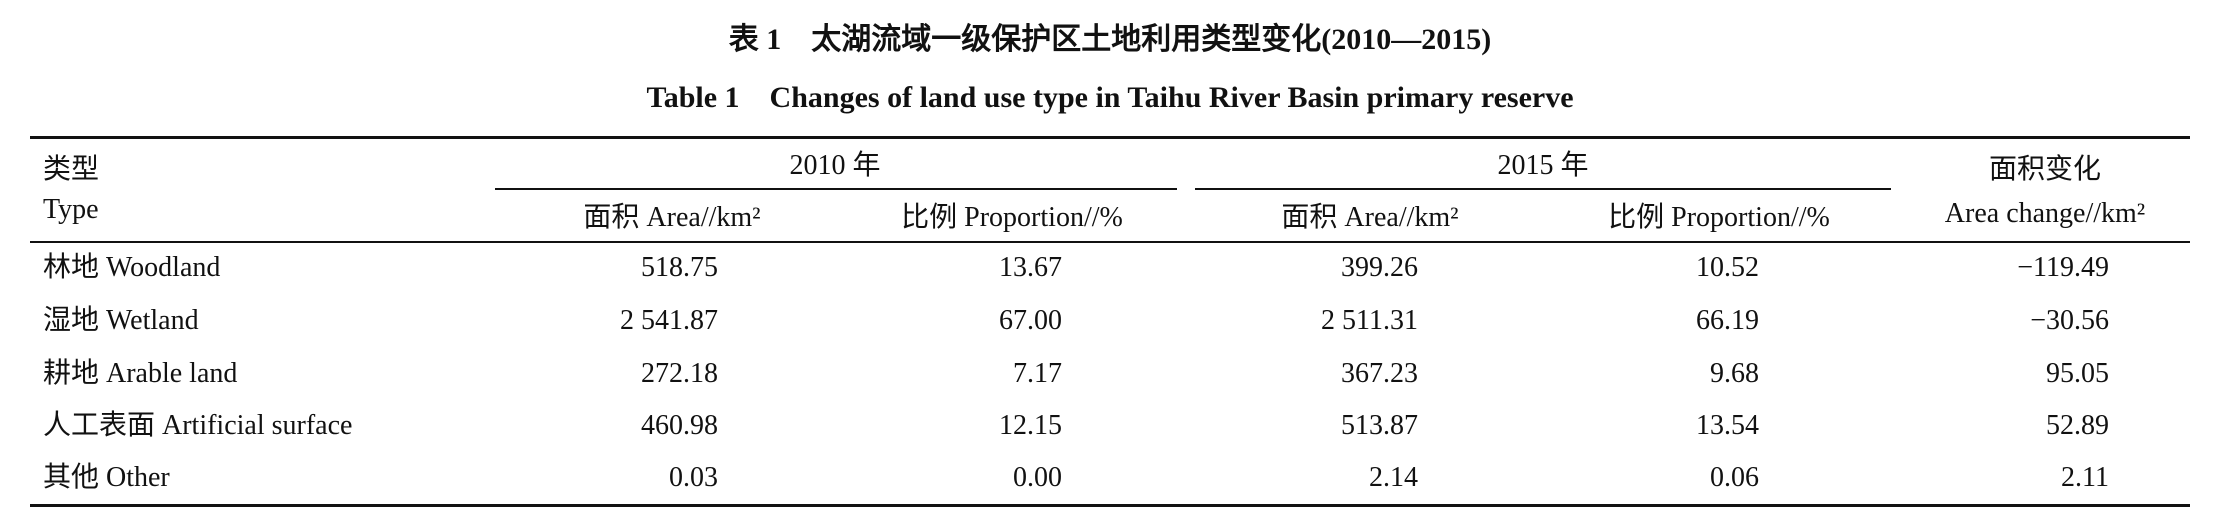 Image resolution: width=2220 pixels, height=513 pixels. I want to click on cell: 460.98, so click(679, 425).